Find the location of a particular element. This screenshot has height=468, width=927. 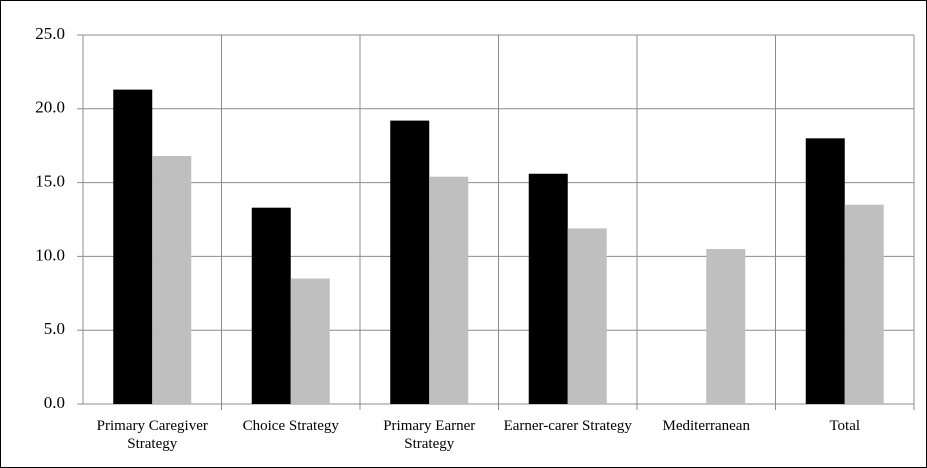

x-tick-label: Primary Earner Strategy is located at coordinates (429, 435).